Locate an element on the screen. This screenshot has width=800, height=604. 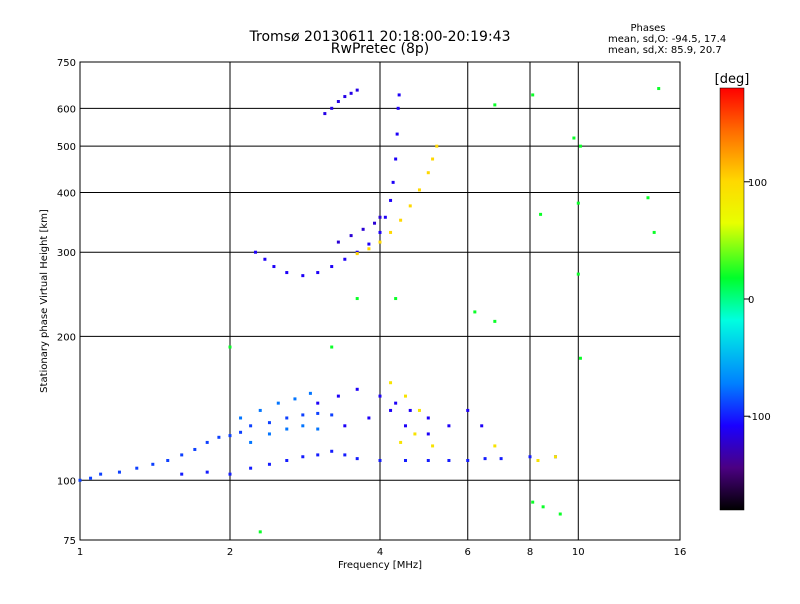
colorbar-tick-label: 0 is located at coordinates (751, 300).